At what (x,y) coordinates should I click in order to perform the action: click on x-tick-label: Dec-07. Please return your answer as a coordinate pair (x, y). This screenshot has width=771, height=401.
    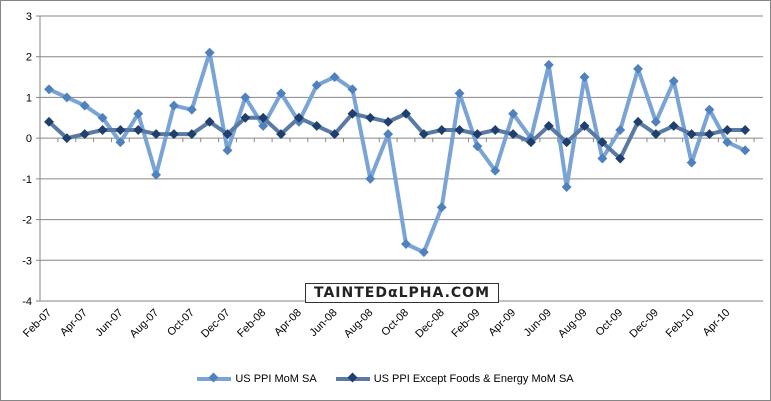
    Looking at the image, I should click on (216, 324).